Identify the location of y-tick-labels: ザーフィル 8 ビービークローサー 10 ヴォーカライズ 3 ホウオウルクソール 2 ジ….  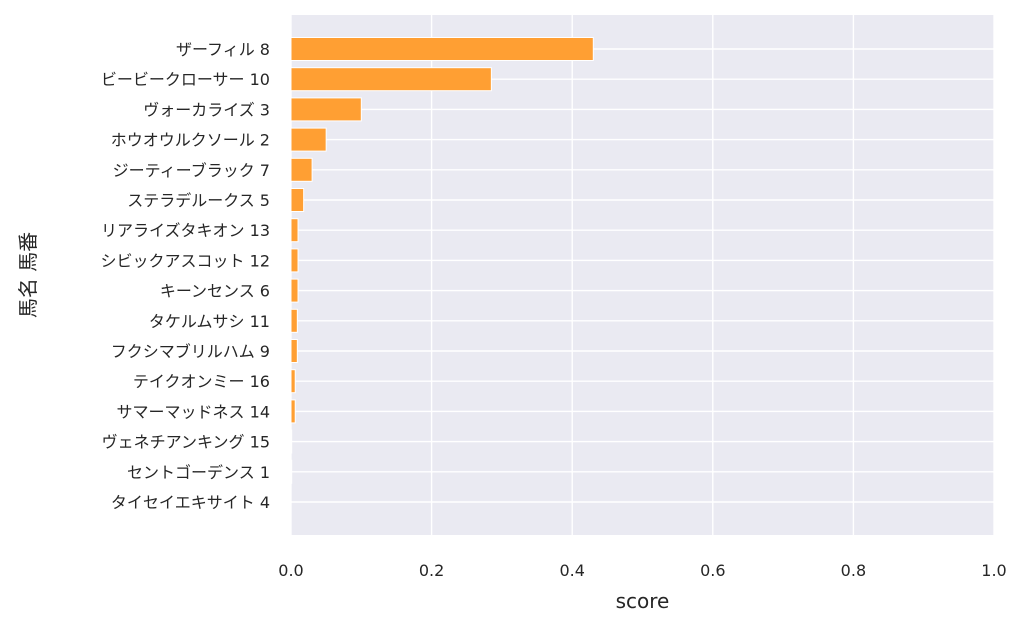
(185, 276).